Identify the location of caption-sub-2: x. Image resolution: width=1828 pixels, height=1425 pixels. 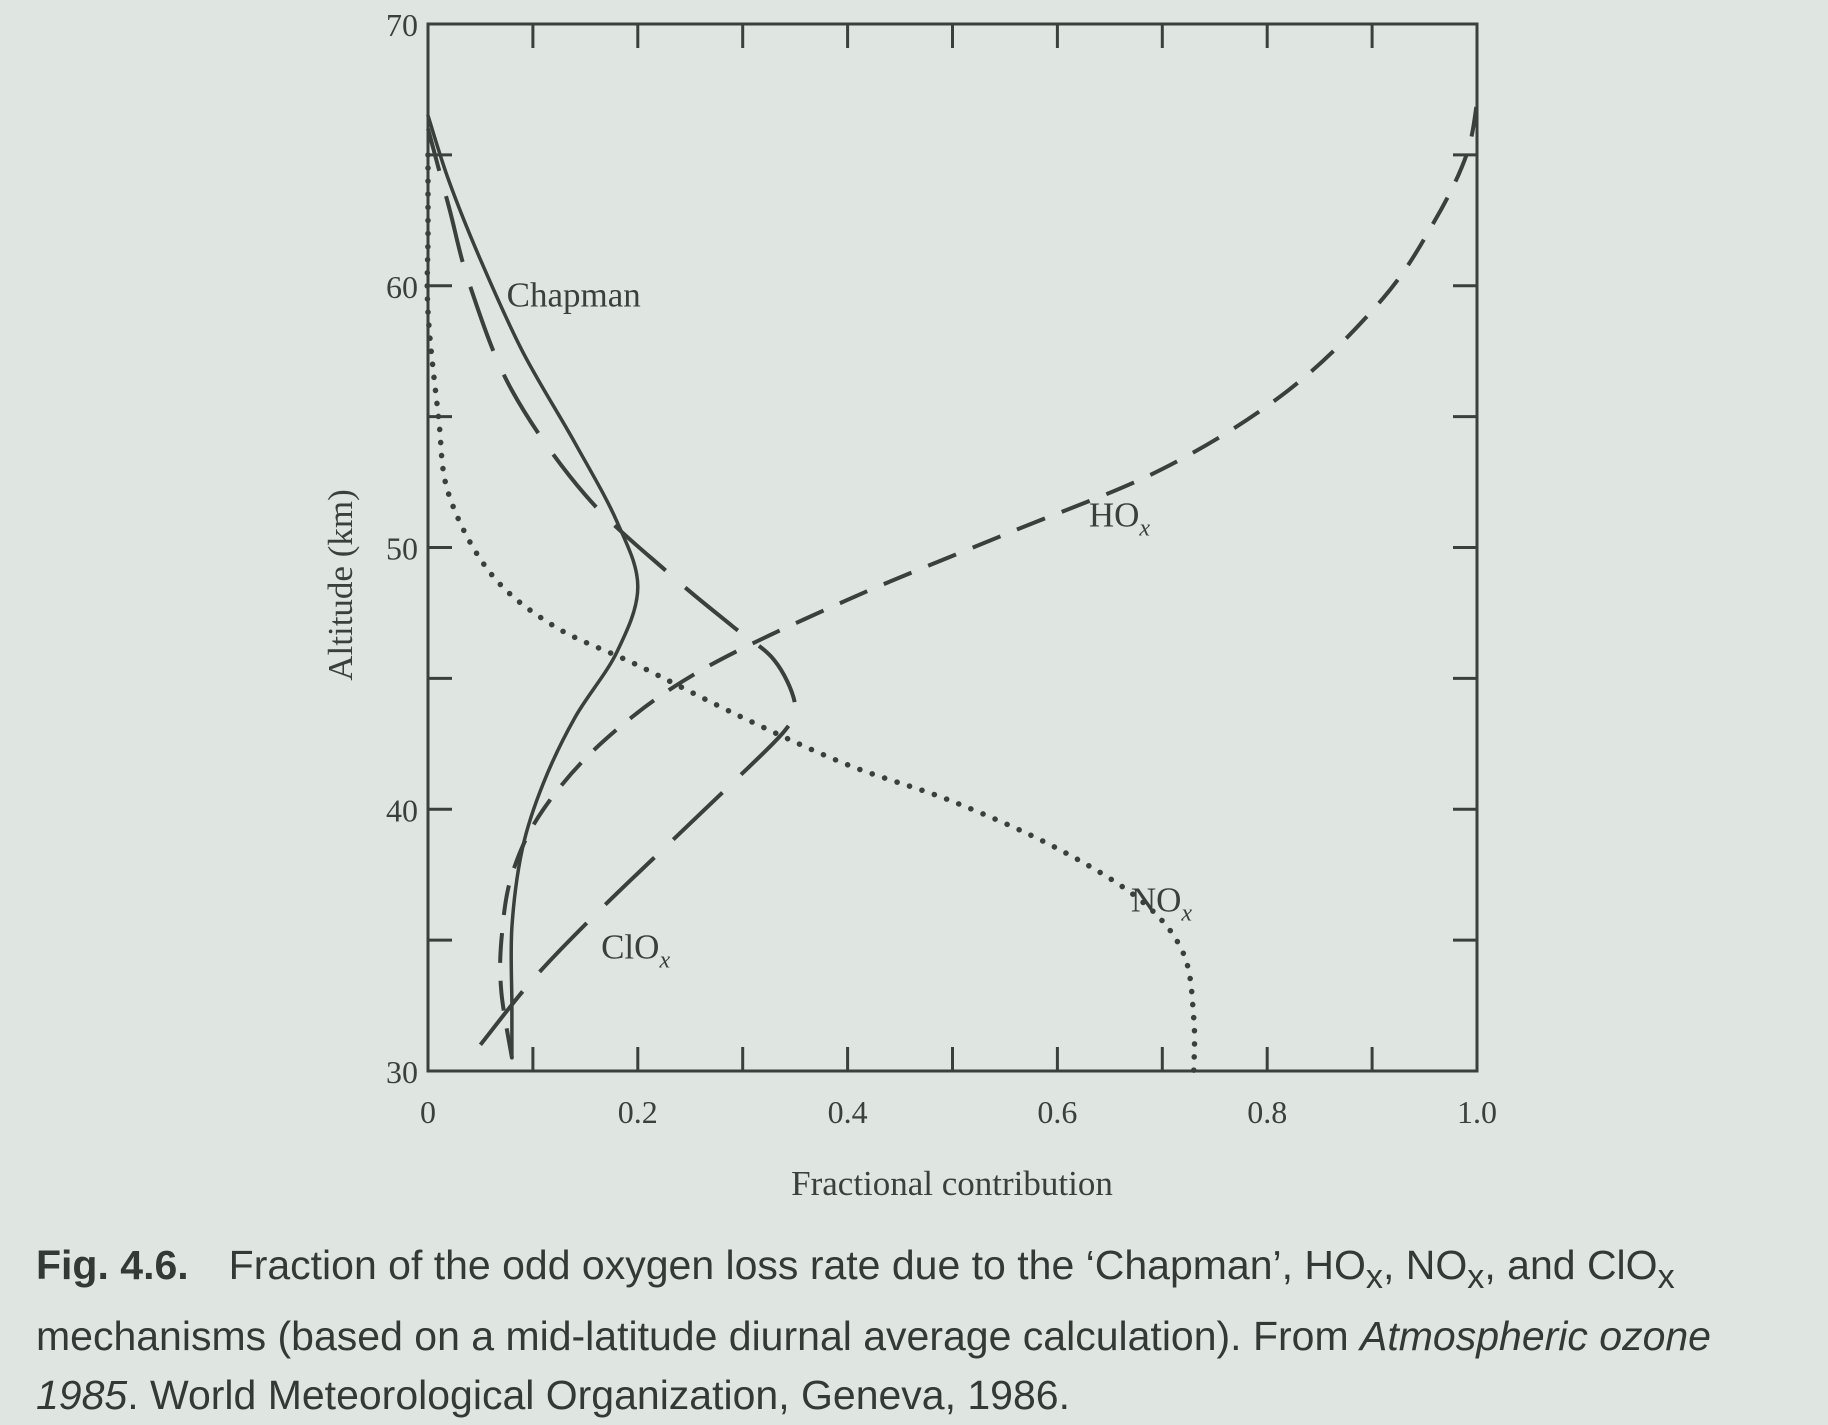
(1476, 1277).